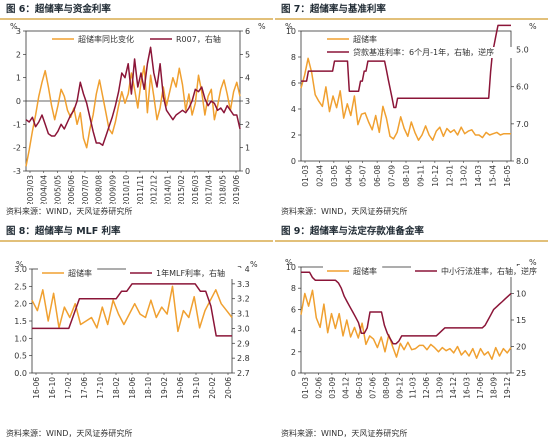  What do you see at coordinates (243, 328) in the screenshot?
I see `right-tick-label: 3.0` at bounding box center [243, 328].